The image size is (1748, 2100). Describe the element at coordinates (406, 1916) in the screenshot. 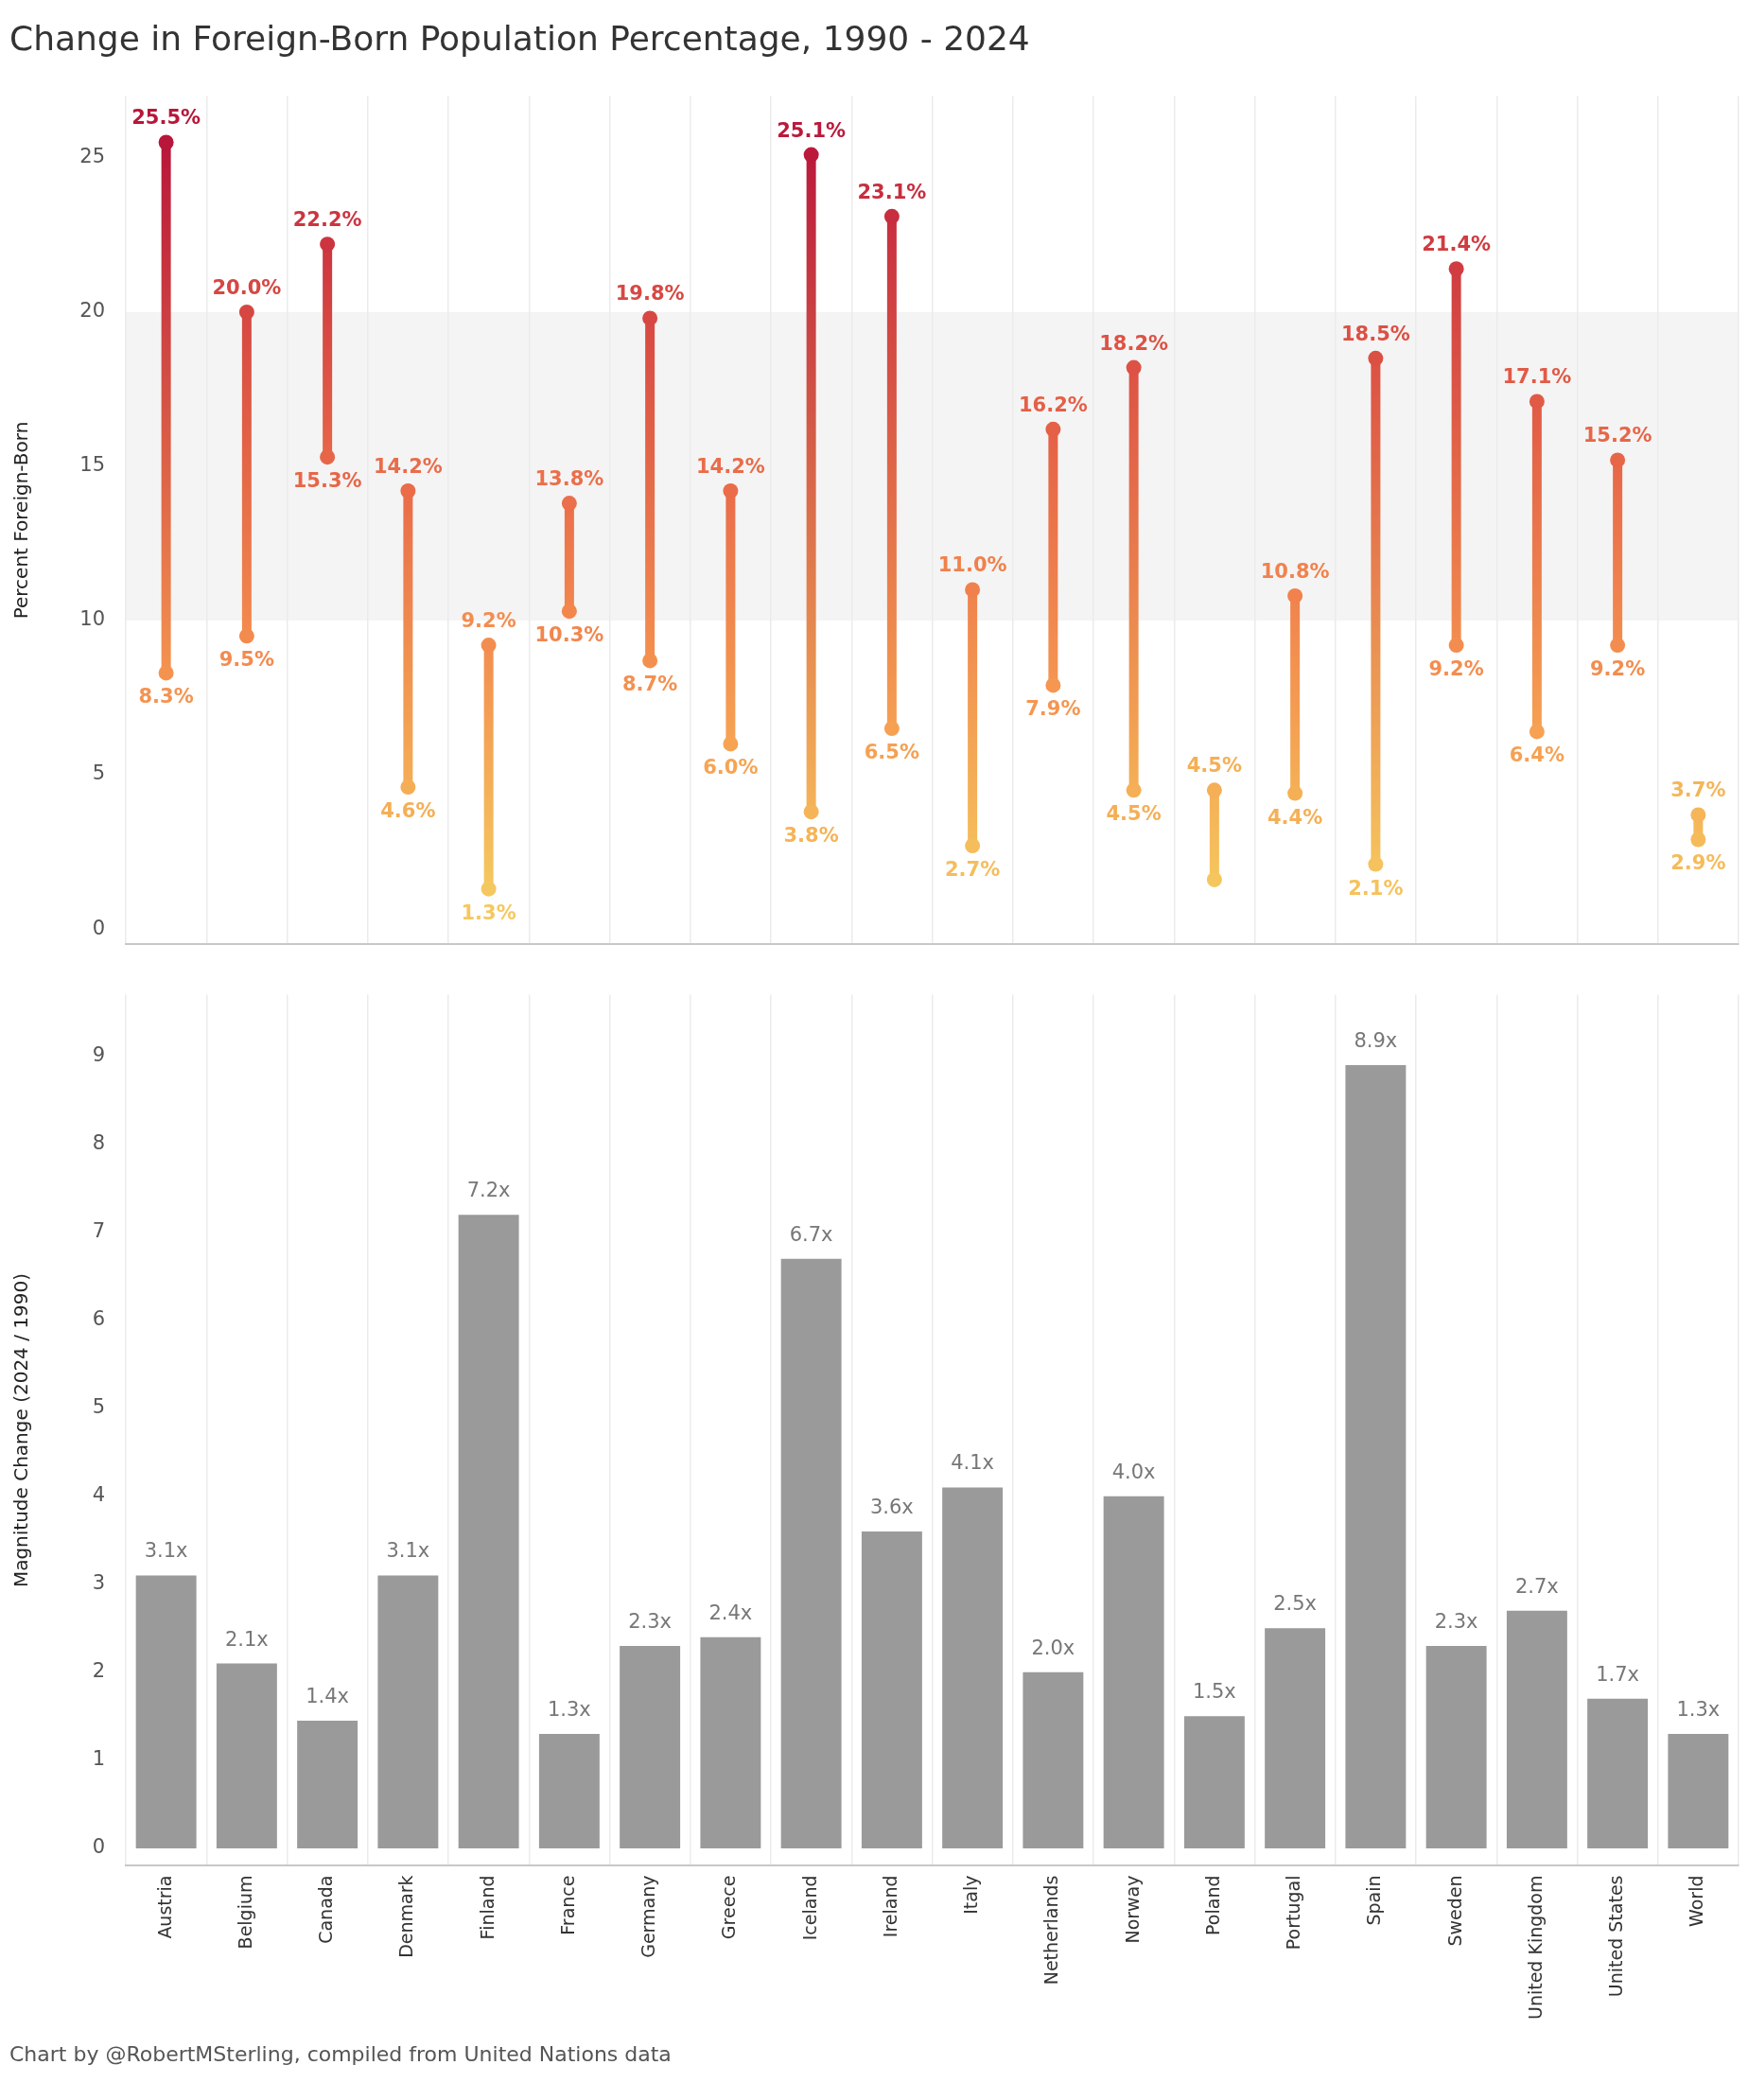

I see `x-tick-label: Denmark` at that location.